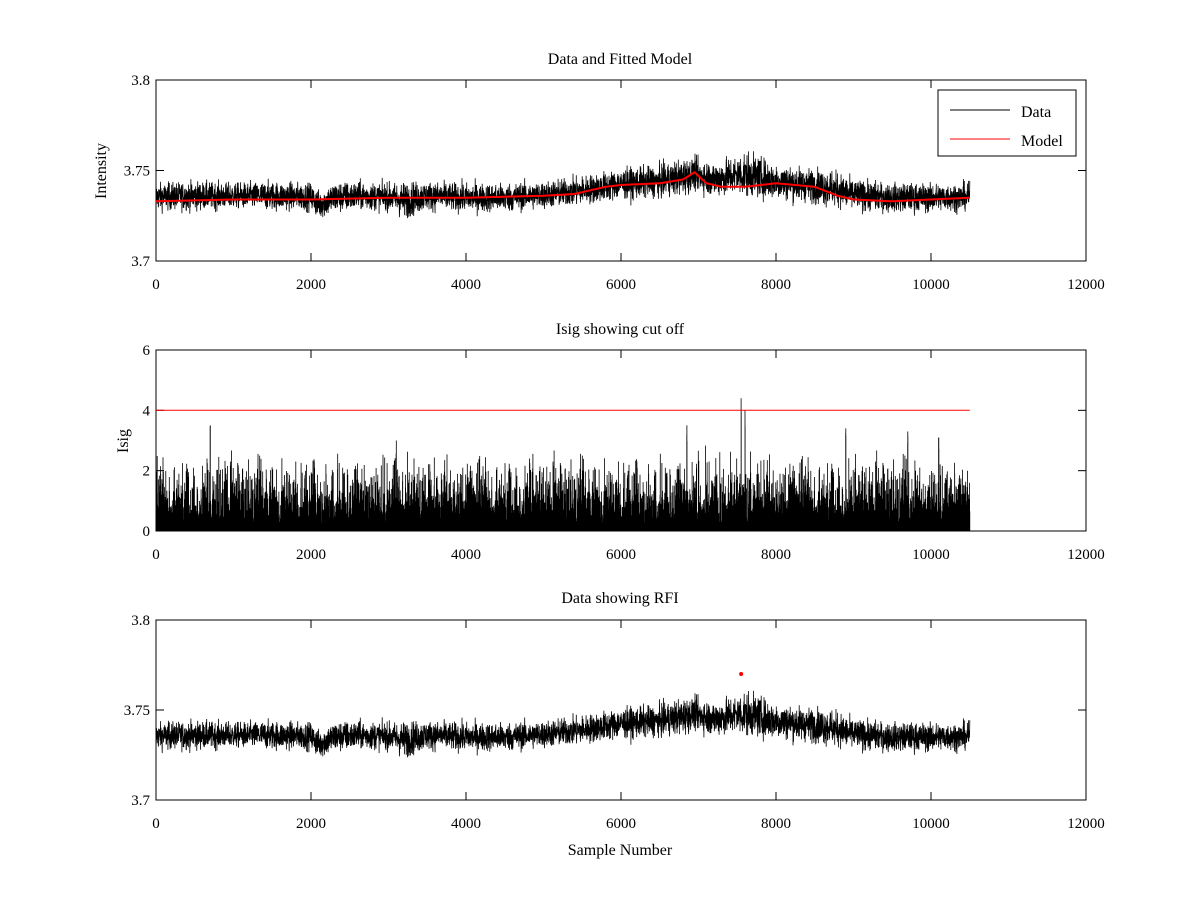 Image resolution: width=1200 pixels, height=900 pixels. Describe the element at coordinates (620, 329) in the screenshot. I see `chart-title: Isig showing cut off` at that location.